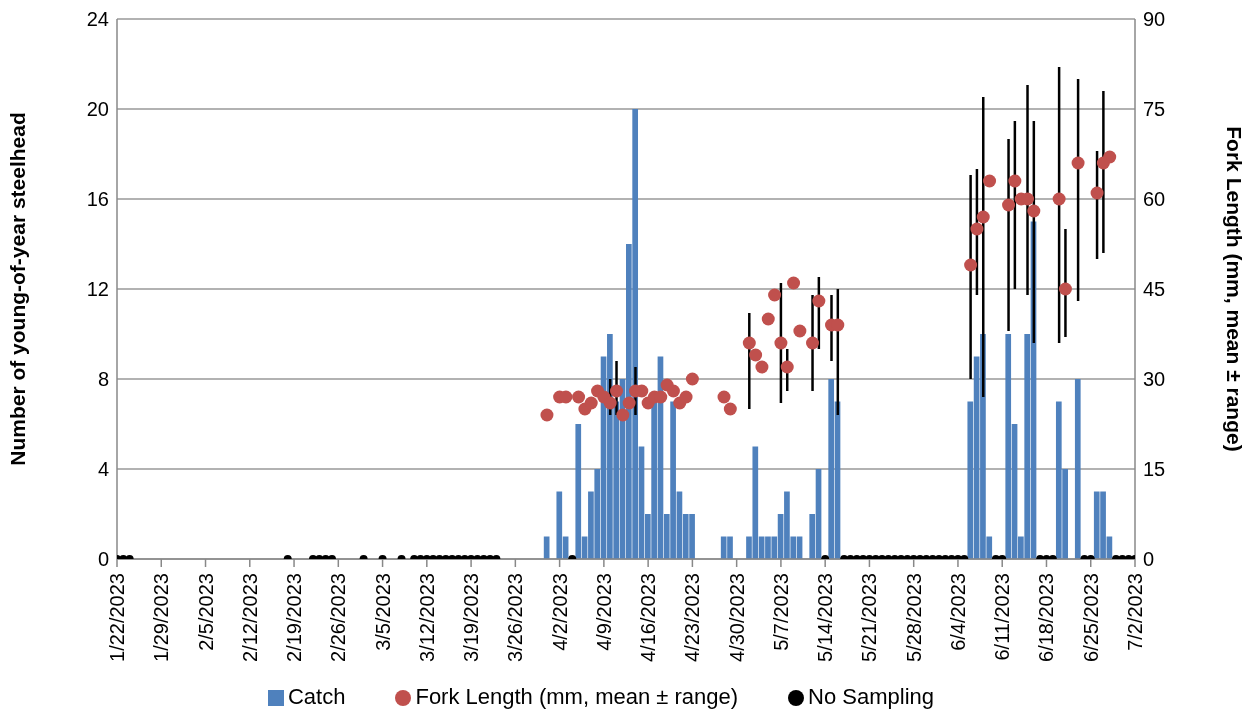  Describe the element at coordinates (97, 19) in the screenshot. I see `y-tick-label: 24` at that location.